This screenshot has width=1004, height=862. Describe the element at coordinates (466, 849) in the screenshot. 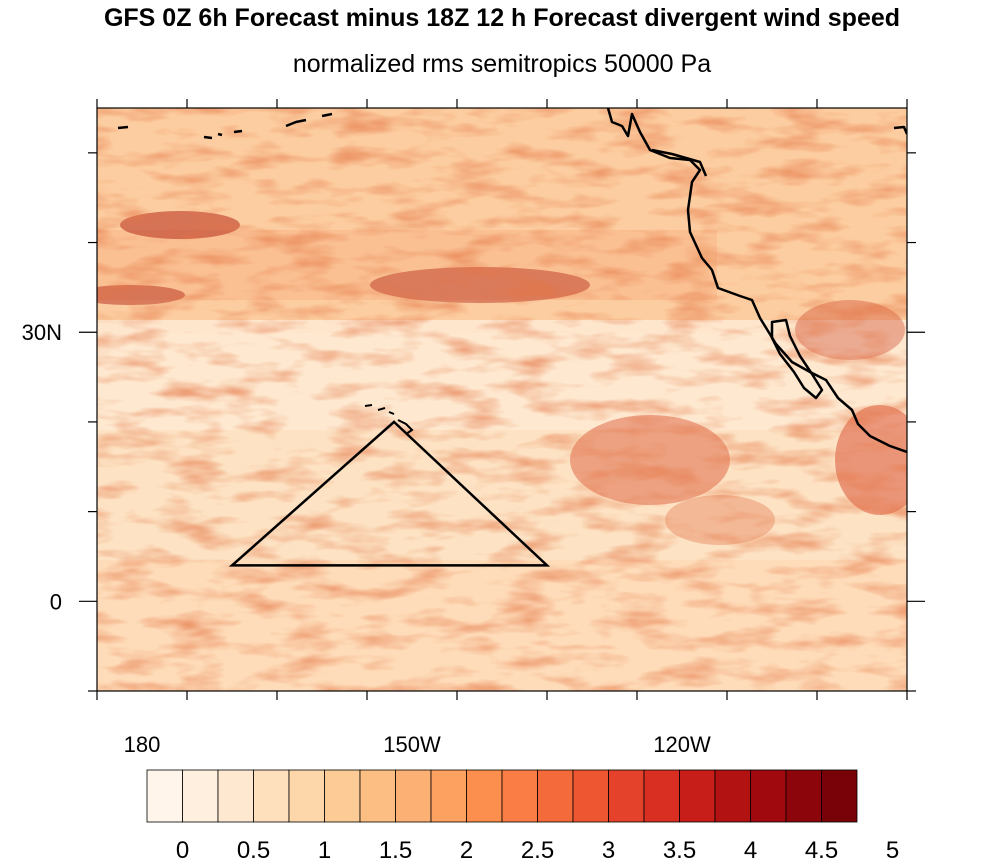

I see `colorbar-label: 2` at that location.